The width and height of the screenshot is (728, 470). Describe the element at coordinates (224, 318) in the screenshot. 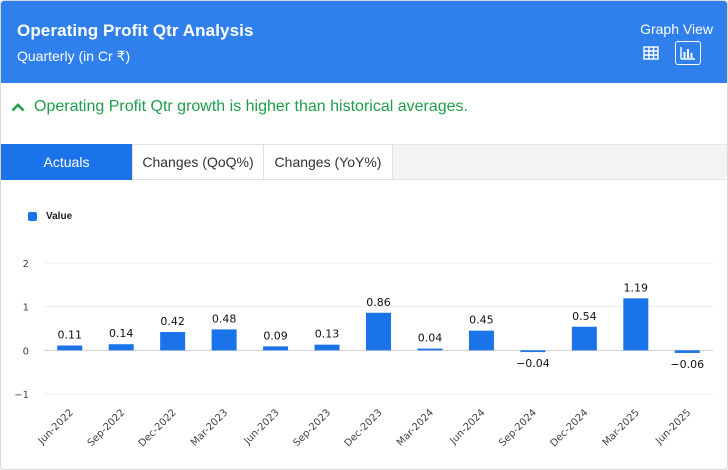

I see `data-label: 0.48` at that location.